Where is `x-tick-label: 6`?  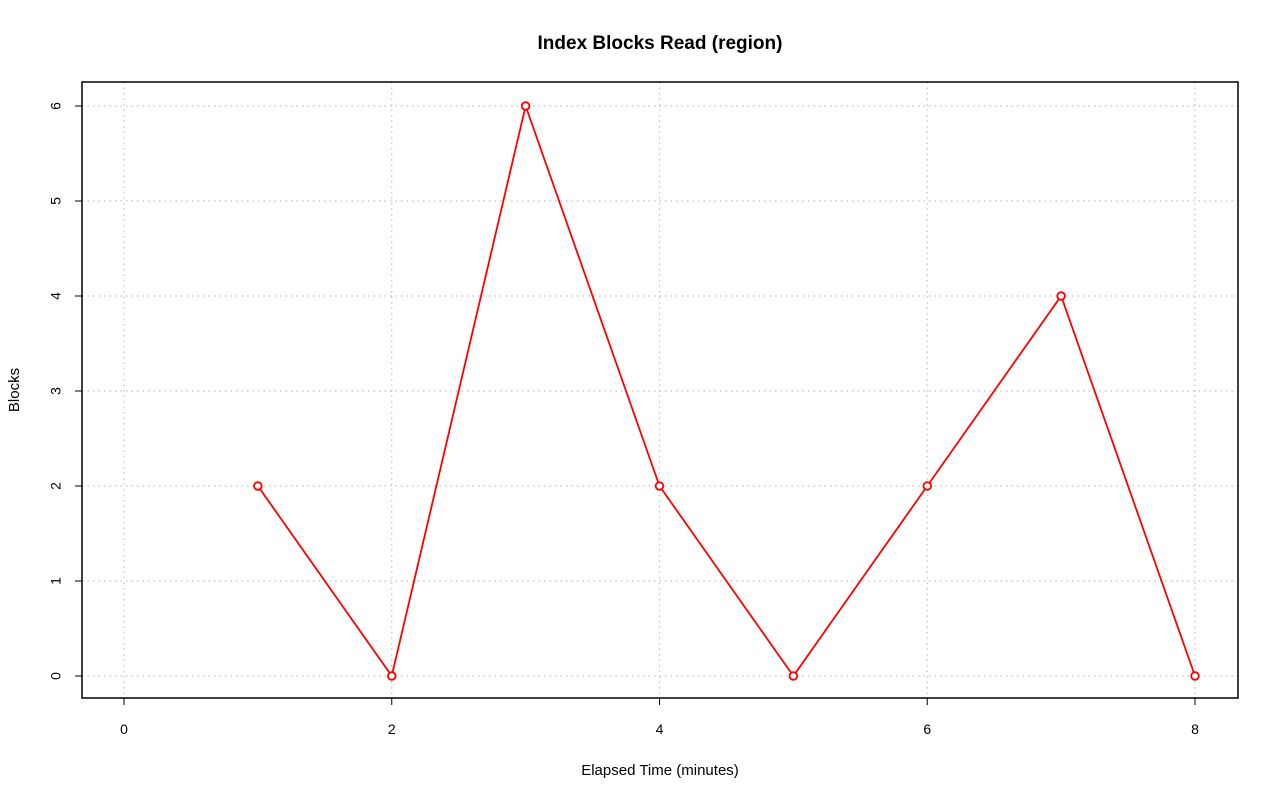 x-tick-label: 6 is located at coordinates (927, 729).